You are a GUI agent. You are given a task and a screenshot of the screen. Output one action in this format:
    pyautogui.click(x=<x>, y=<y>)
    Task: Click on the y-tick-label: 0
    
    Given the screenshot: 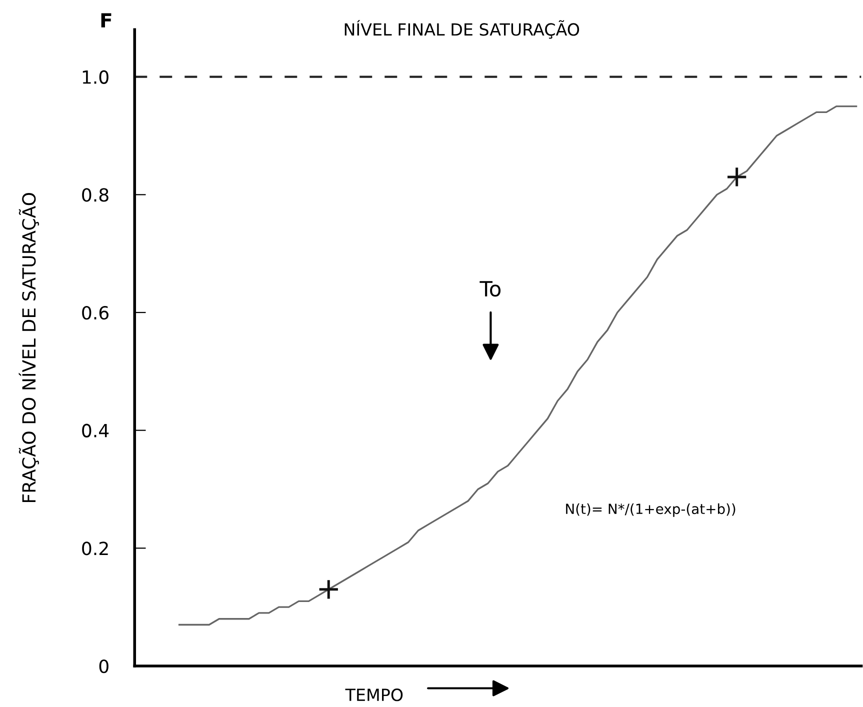 What is the action you would take?
    pyautogui.click(x=103, y=666)
    